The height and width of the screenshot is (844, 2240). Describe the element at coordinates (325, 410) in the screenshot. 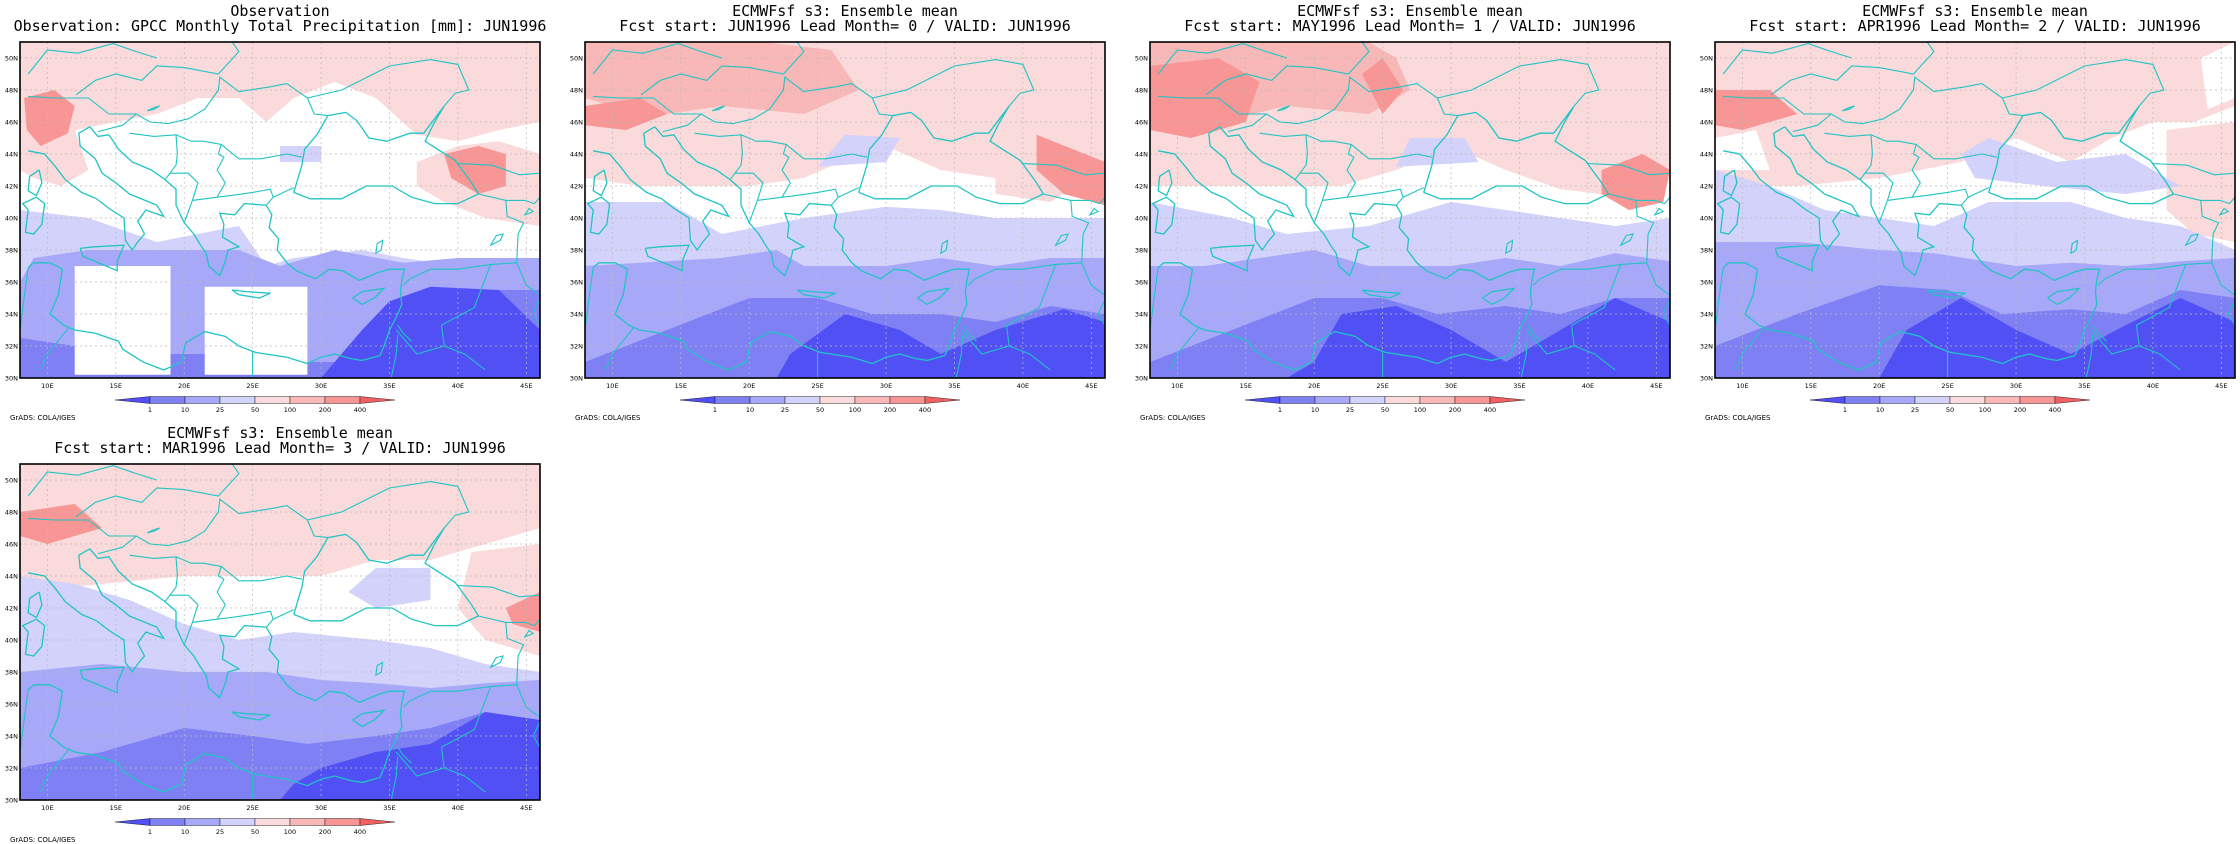

I see `colorbar-label: 200` at that location.